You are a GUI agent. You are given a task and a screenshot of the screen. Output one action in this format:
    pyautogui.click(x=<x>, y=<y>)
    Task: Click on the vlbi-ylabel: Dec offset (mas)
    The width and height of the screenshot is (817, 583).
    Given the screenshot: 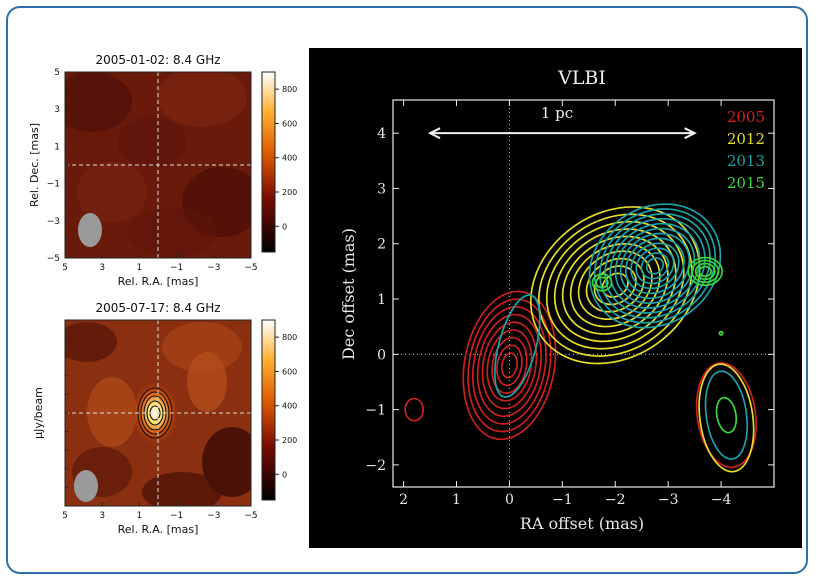 What is the action you would take?
    pyautogui.click(x=348, y=294)
    